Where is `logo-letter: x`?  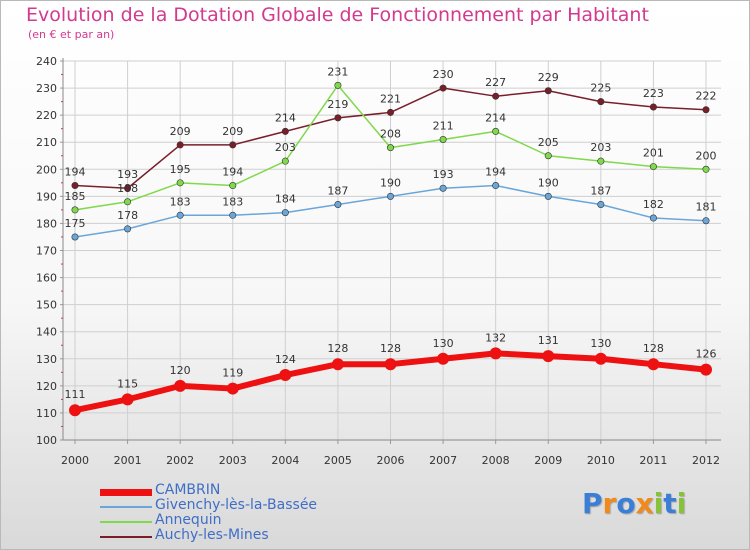 logo-letter: x is located at coordinates (644, 503).